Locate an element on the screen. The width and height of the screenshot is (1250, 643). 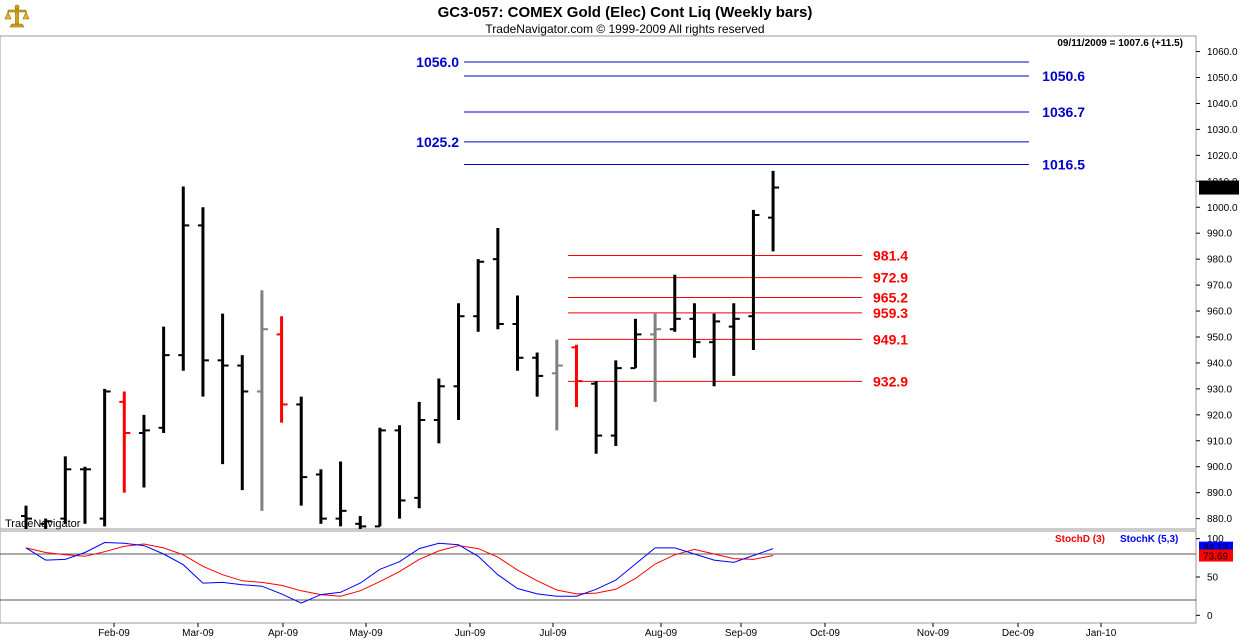
time-tick-label: Oct-09 is located at coordinates (825, 633).